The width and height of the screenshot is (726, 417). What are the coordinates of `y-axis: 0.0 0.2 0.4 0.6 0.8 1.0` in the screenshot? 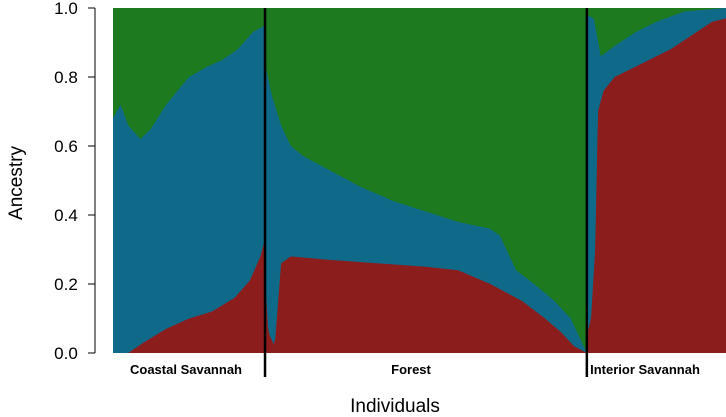 It's located at (75, 181).